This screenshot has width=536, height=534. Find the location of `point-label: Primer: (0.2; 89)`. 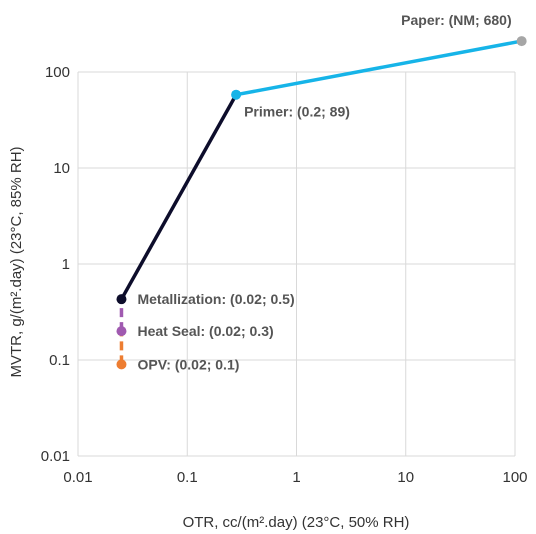

point-label: Primer: (0.2; 89) is located at coordinates (297, 112).